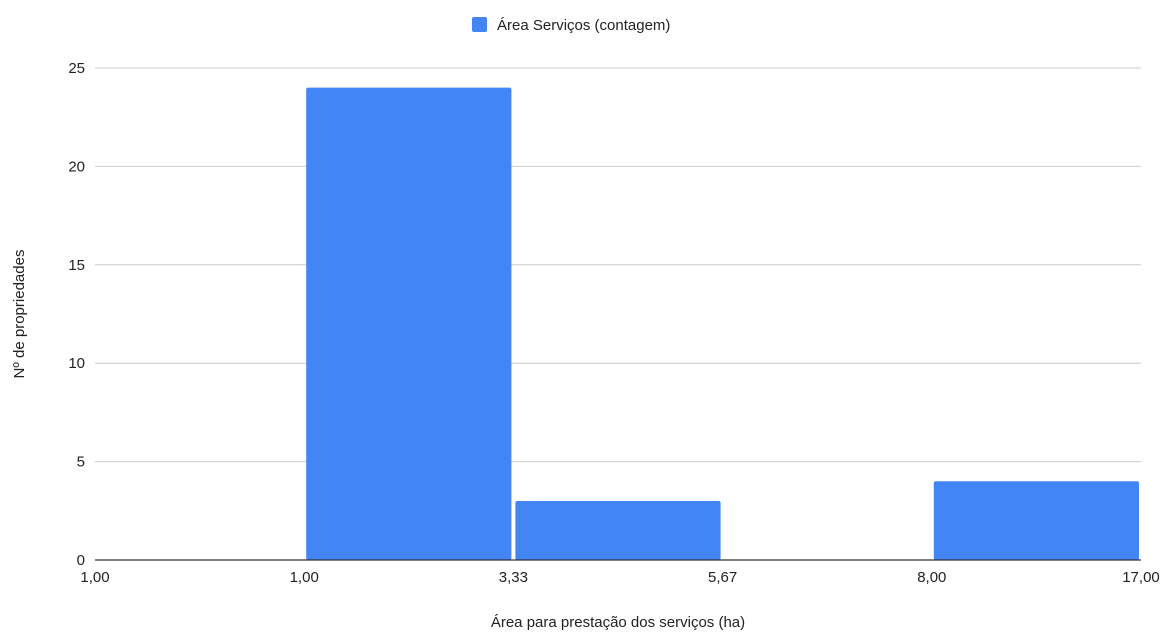 The image size is (1165, 635). I want to click on y-tick-label: 5, so click(81, 462).